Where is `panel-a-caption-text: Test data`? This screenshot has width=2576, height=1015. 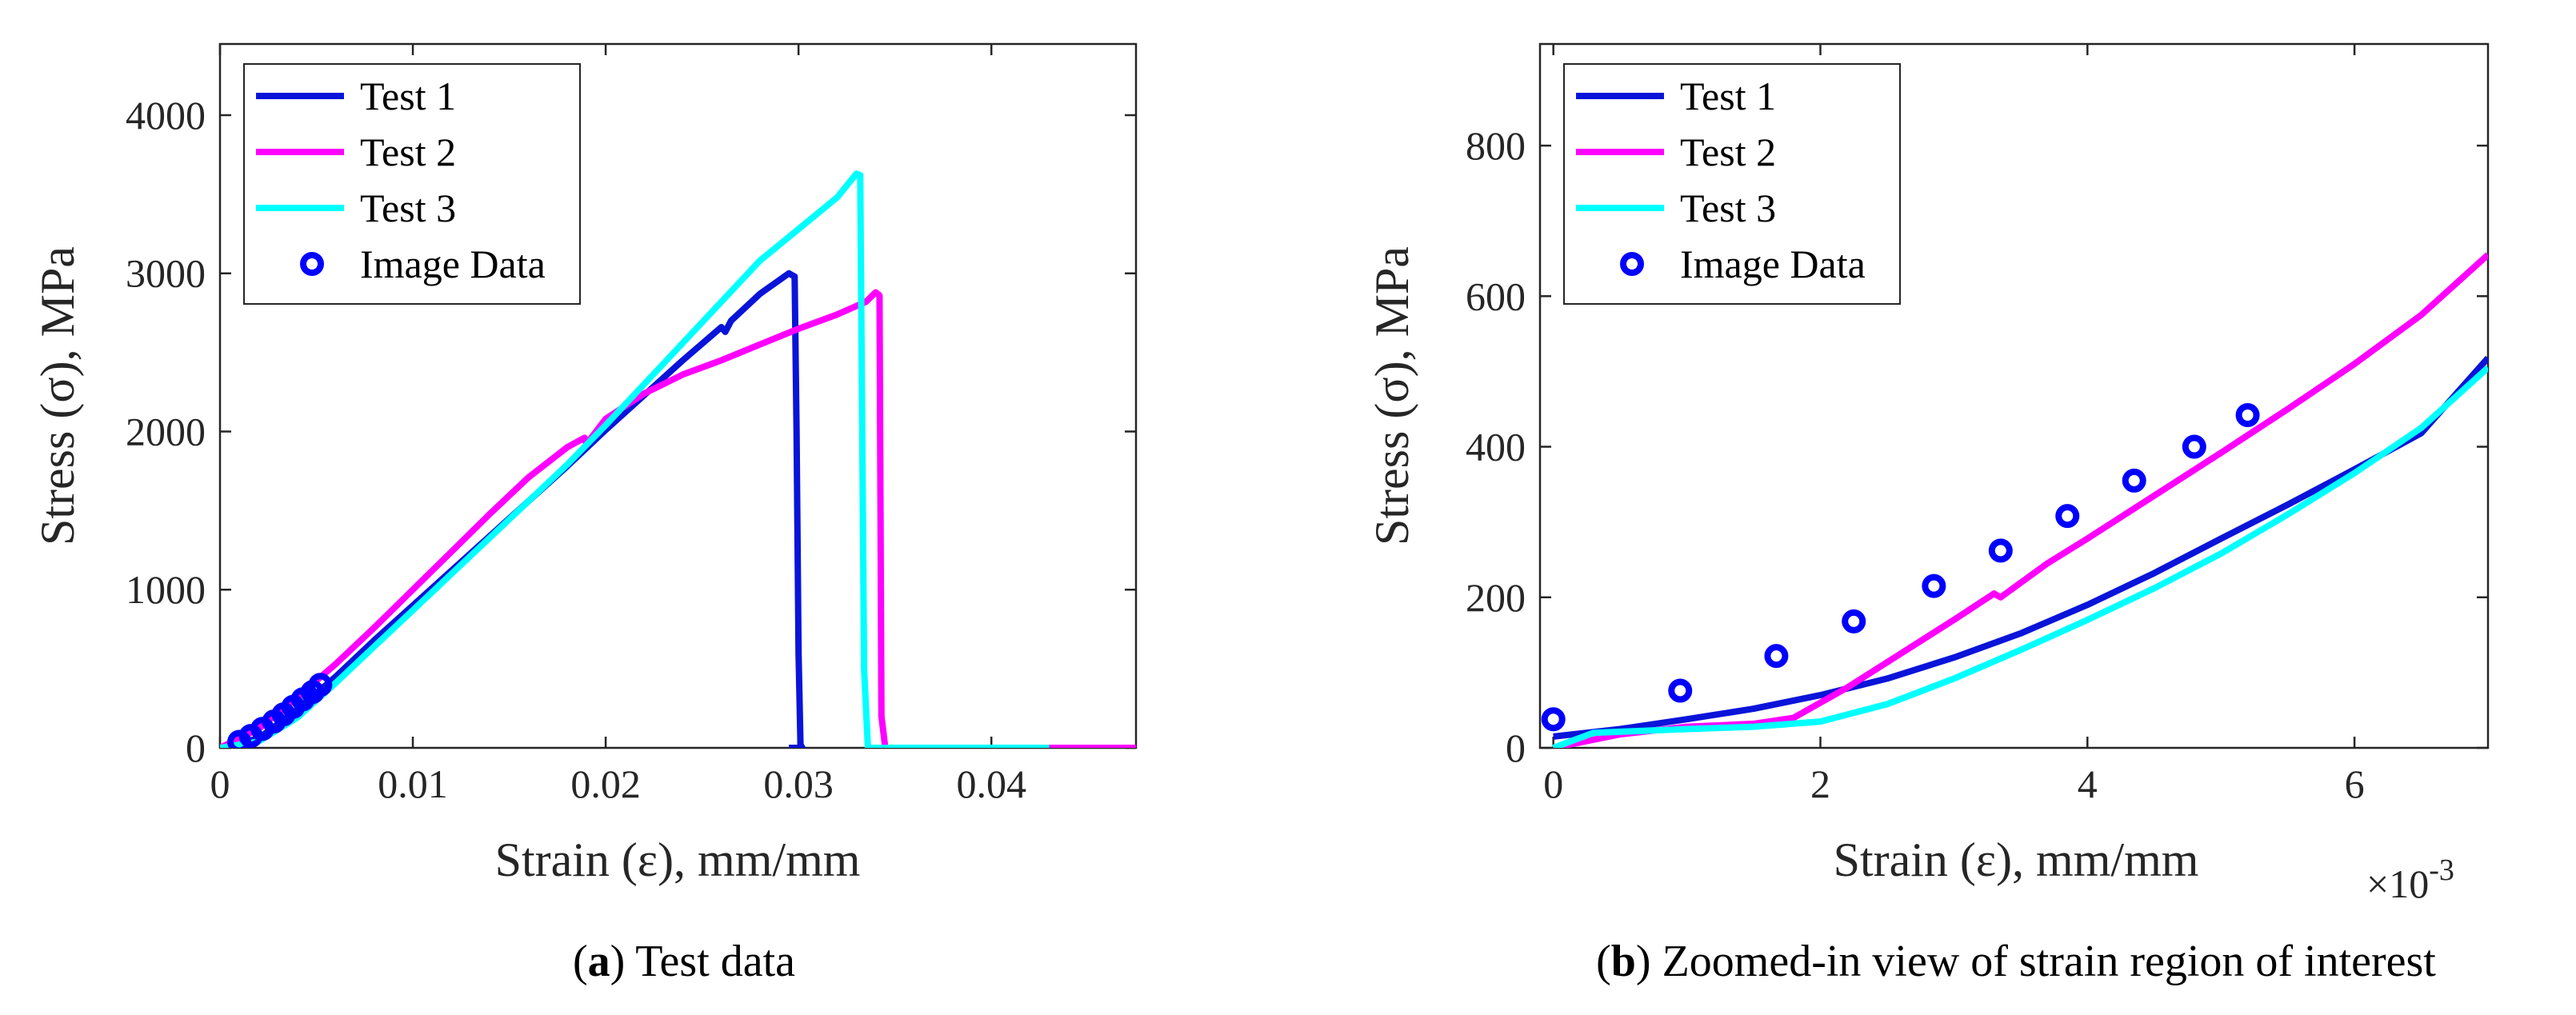 panel-a-caption-text: Test data is located at coordinates (715, 962).